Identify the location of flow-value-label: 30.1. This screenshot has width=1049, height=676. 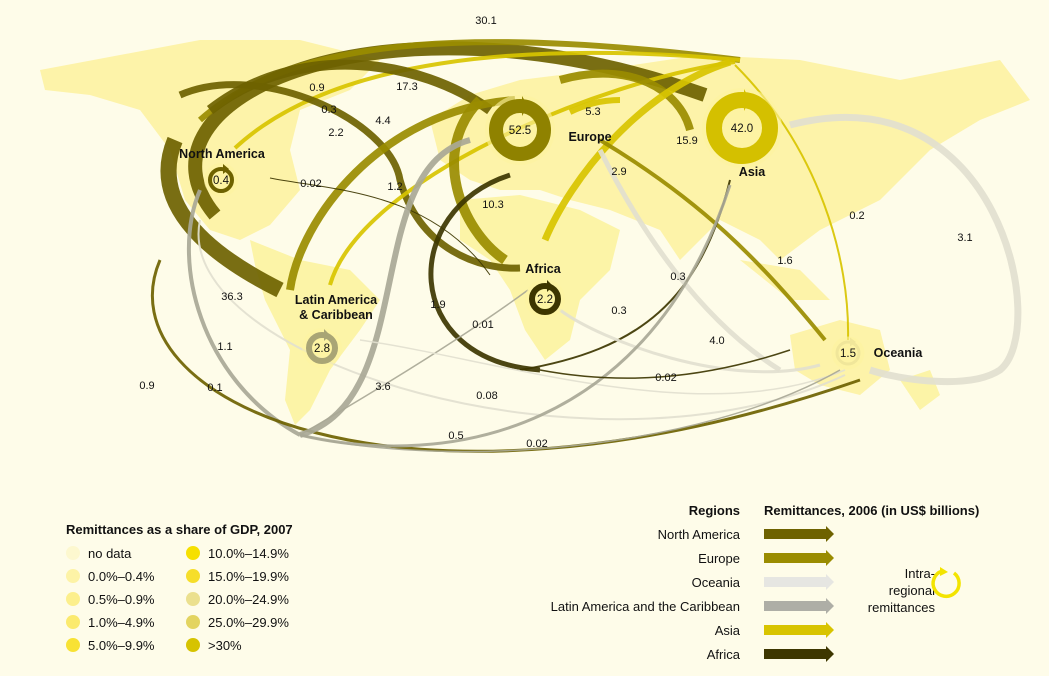
(485, 21).